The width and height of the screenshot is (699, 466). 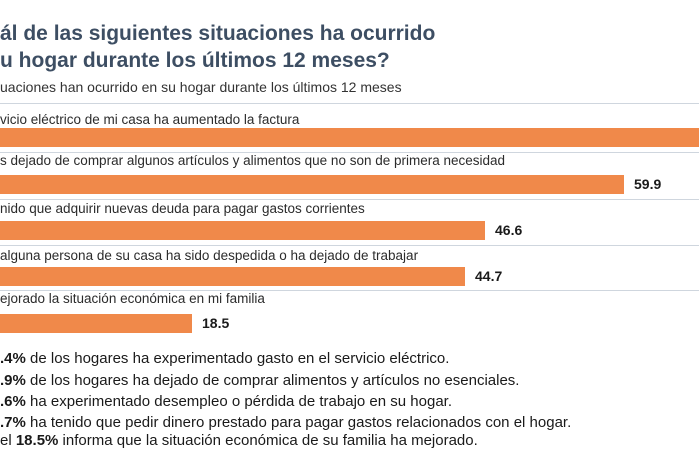 I want to click on summary-note-4-figure: .7%, so click(x=13, y=422).